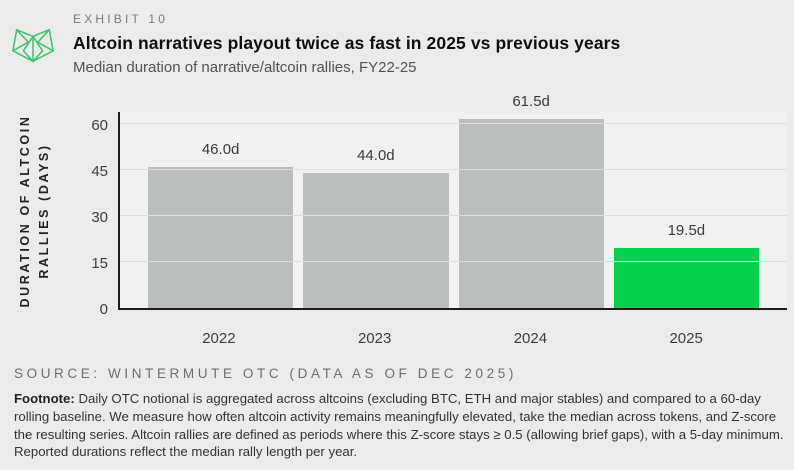 The width and height of the screenshot is (794, 470). Describe the element at coordinates (35, 211) in the screenshot. I see `y-axis-title: DURATION OF ALTCOIN RALLIES (DAYS)` at that location.